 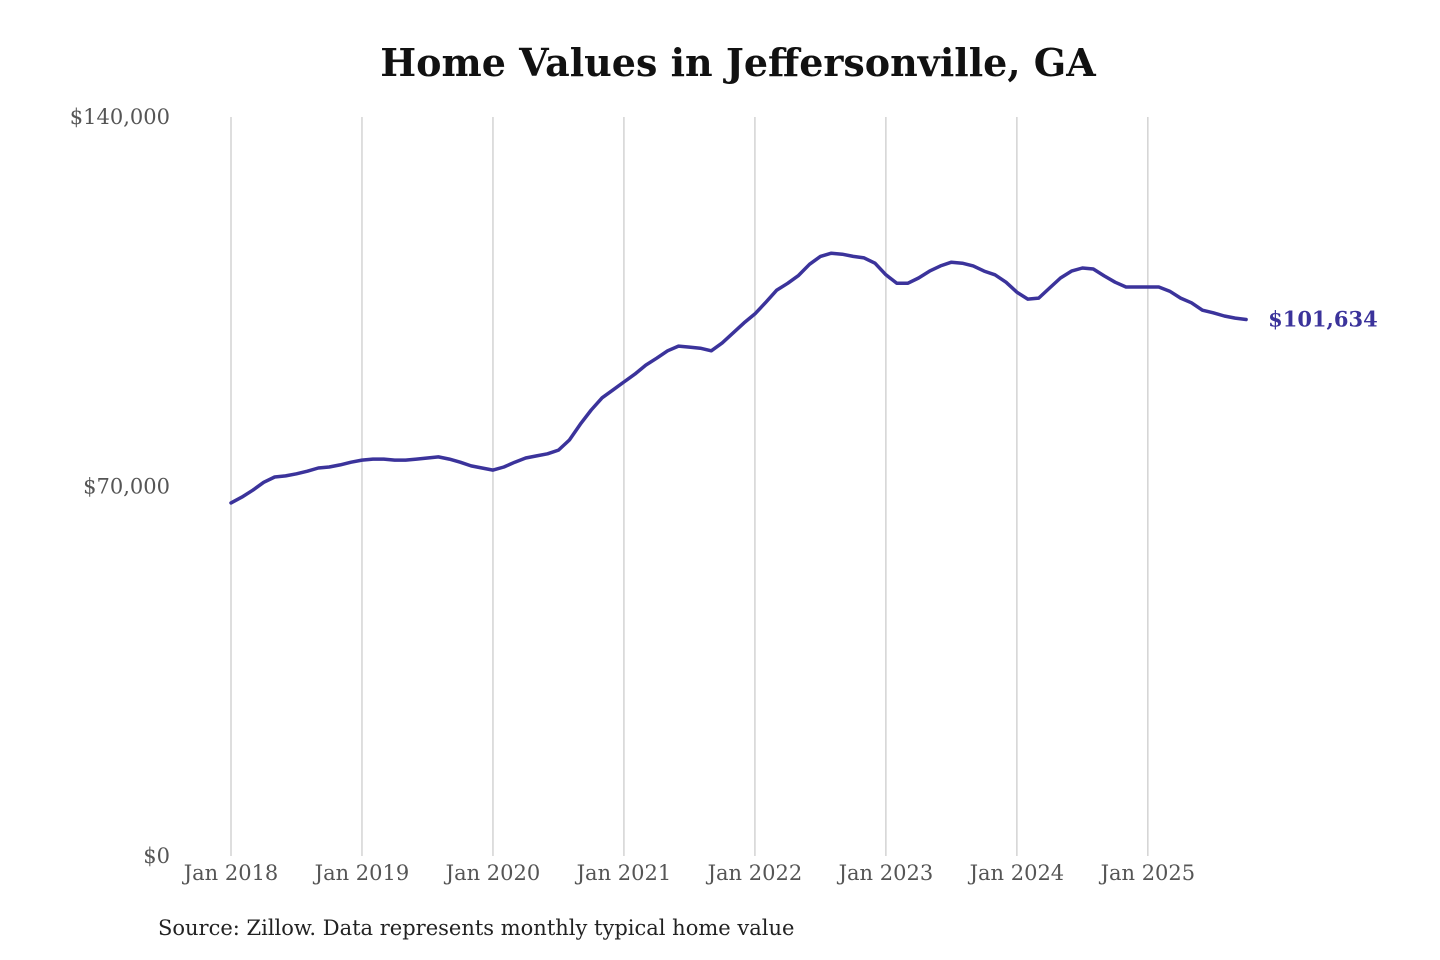 What do you see at coordinates (492, 873) in the screenshot?
I see `x-tick-label: Jan 2020` at bounding box center [492, 873].